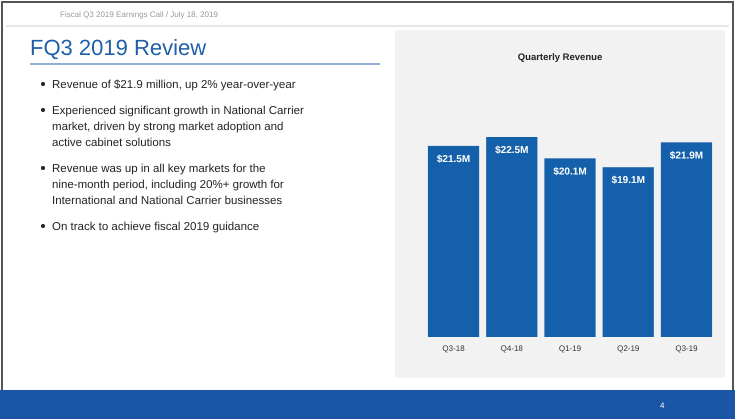 This screenshot has height=419, width=735. What do you see at coordinates (454, 348) in the screenshot?
I see `x-tick-label: Q3-18` at bounding box center [454, 348].